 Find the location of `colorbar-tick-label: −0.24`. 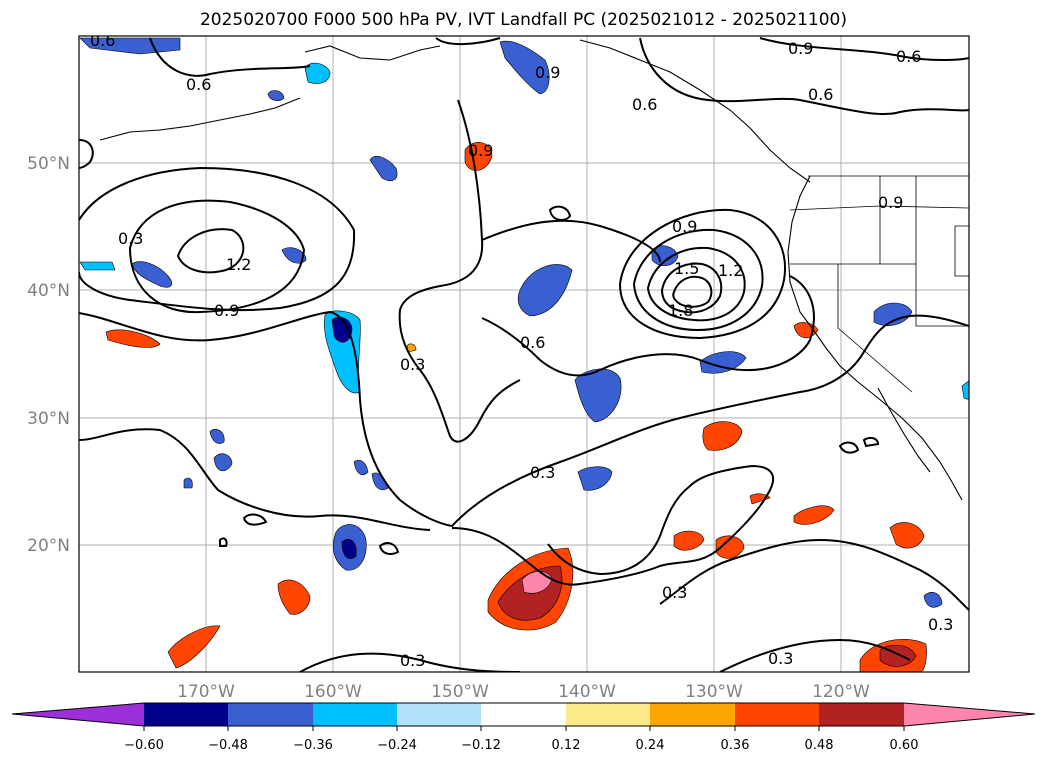

colorbar-tick-label: −0.24 is located at coordinates (397, 745).